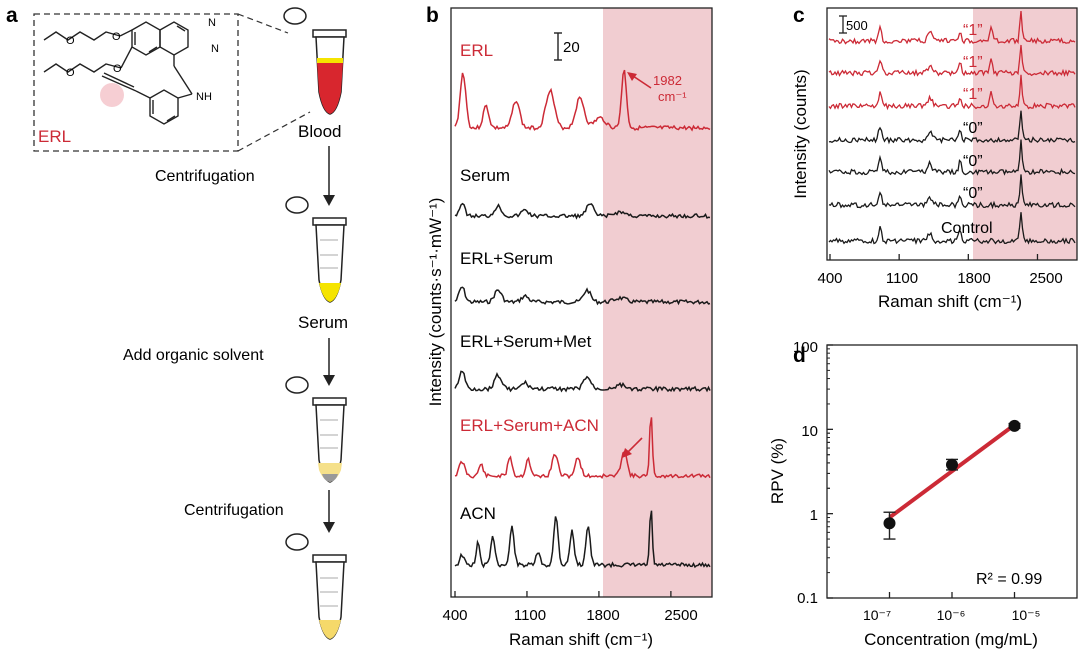  What do you see at coordinates (777, 471) in the screenshot?
I see `ylabel-d: RPV (%)` at bounding box center [777, 471].